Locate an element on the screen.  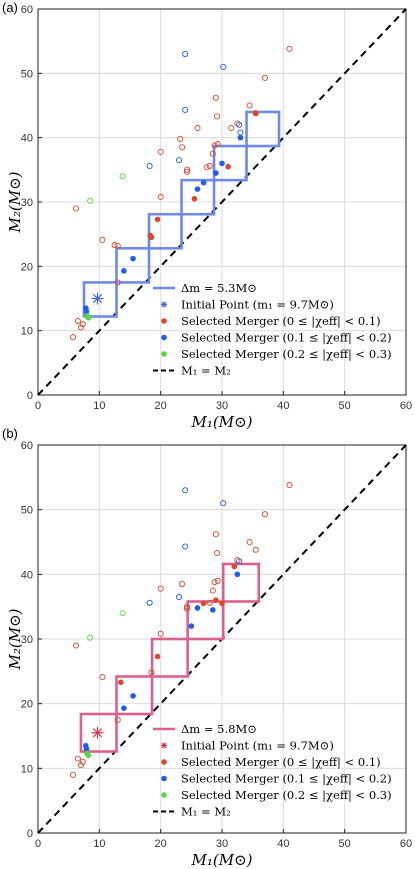
x-tick-label: 60 is located at coordinates (406, 844).